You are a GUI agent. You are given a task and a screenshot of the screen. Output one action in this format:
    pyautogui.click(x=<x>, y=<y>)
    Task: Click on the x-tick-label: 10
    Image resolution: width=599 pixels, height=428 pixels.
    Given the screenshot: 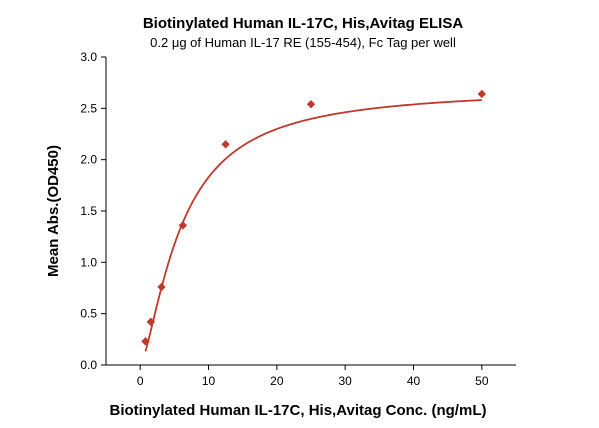 What is the action you would take?
    pyautogui.click(x=209, y=381)
    